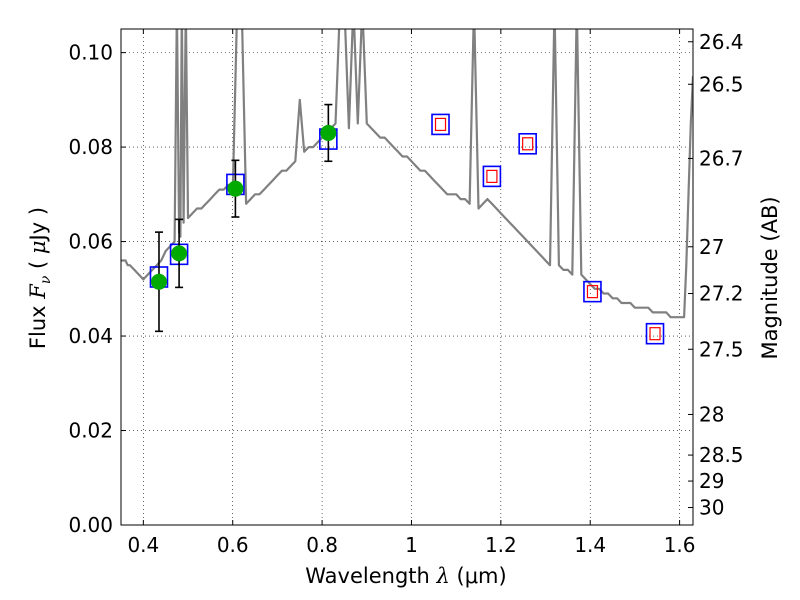 This screenshot has height=600, width=800. What do you see at coordinates (90, 431) in the screenshot?
I see `y-tick-label: 0.02` at bounding box center [90, 431].